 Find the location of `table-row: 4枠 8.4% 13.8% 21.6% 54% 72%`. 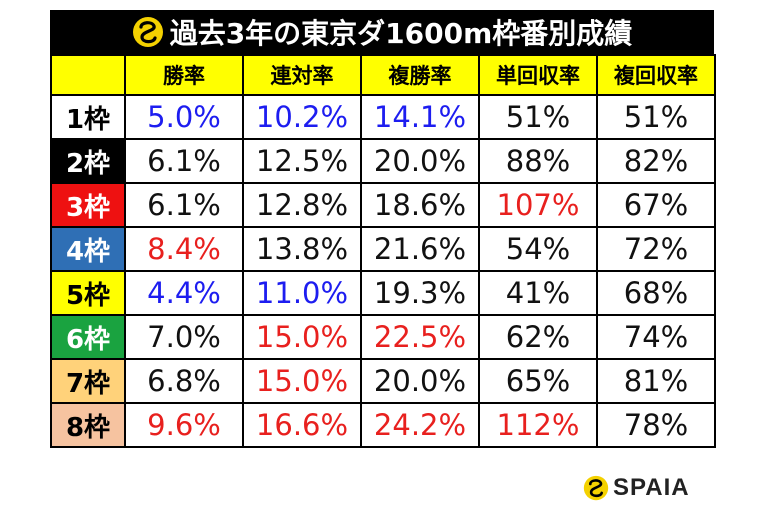

table-row: 4枠 8.4% 13.8% 21.6% 54% 72% is located at coordinates (383, 249).